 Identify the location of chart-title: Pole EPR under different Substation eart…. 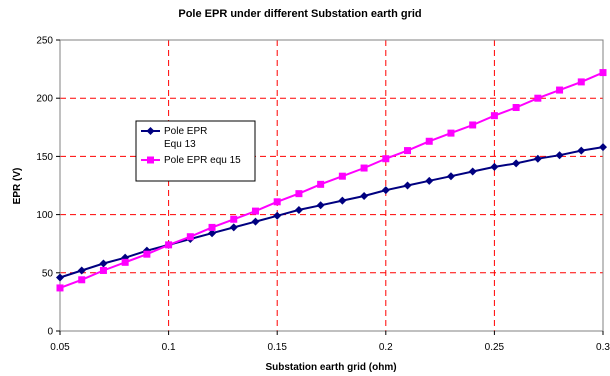
(299, 14).